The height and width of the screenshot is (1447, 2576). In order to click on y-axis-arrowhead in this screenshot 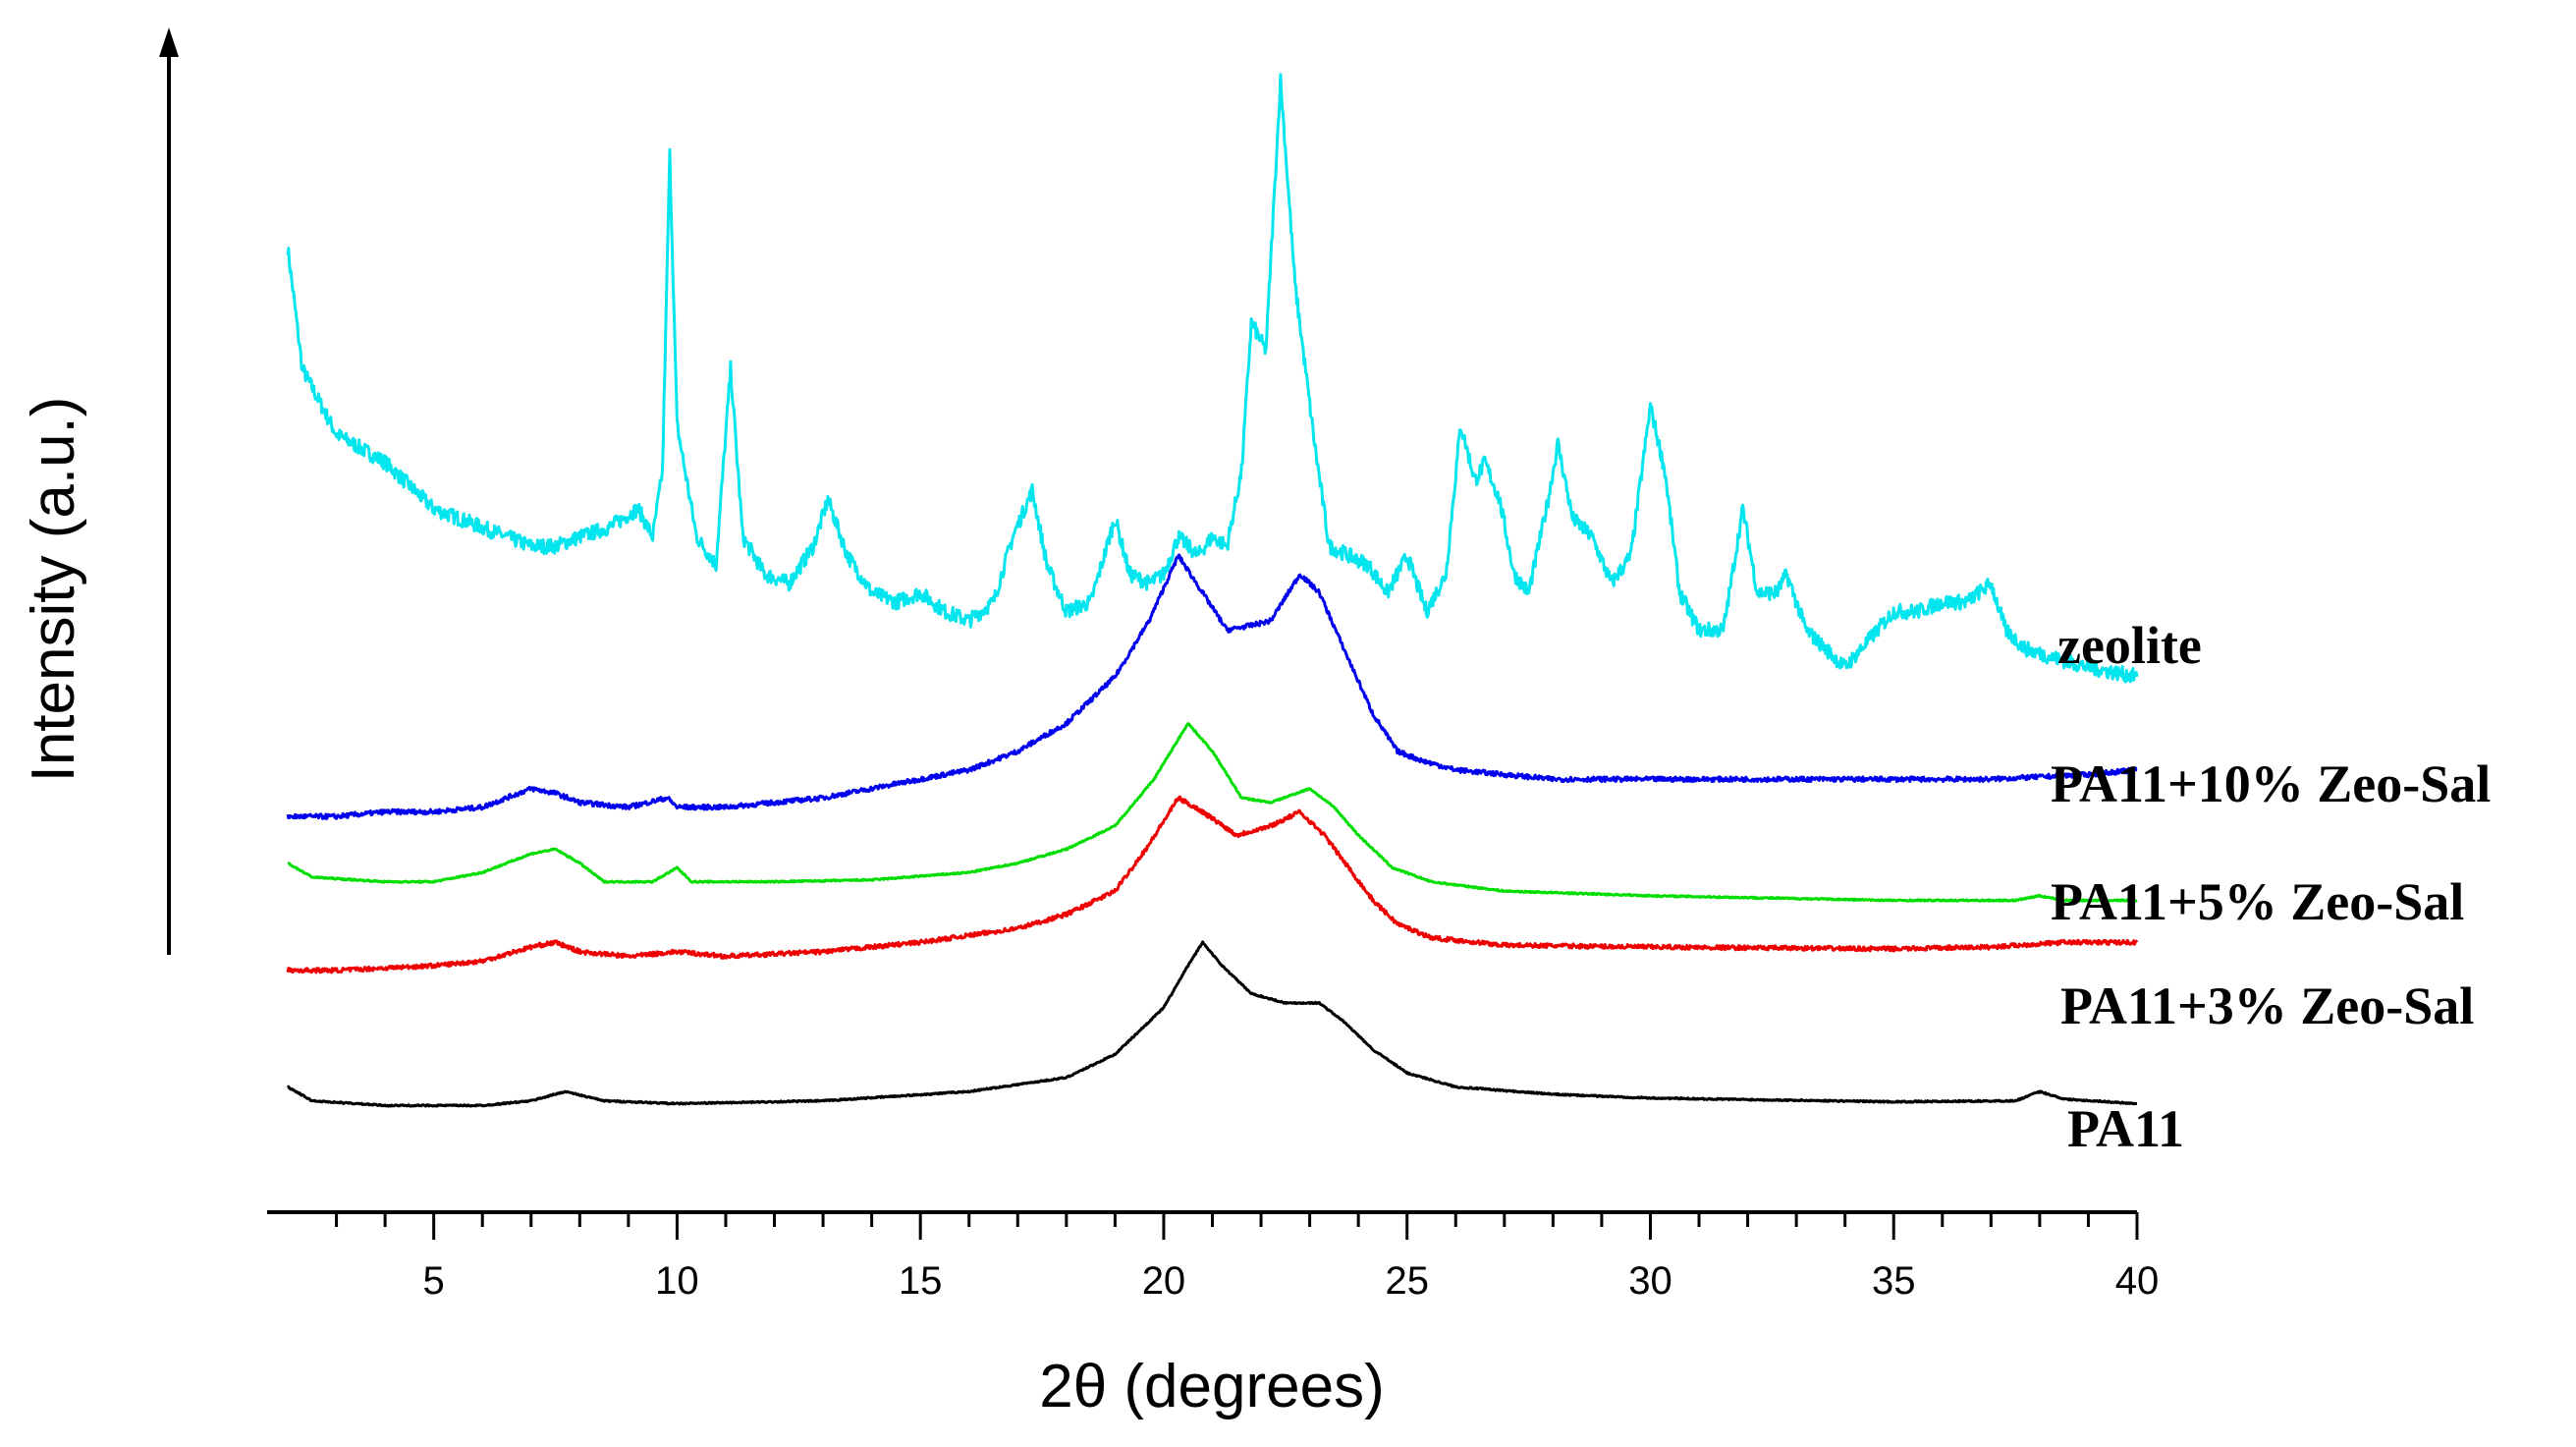, I will do `click(169, 42)`.